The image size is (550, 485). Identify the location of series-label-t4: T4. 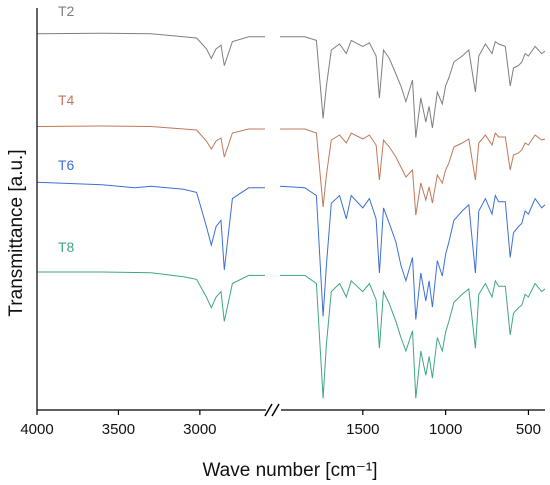
(66, 100).